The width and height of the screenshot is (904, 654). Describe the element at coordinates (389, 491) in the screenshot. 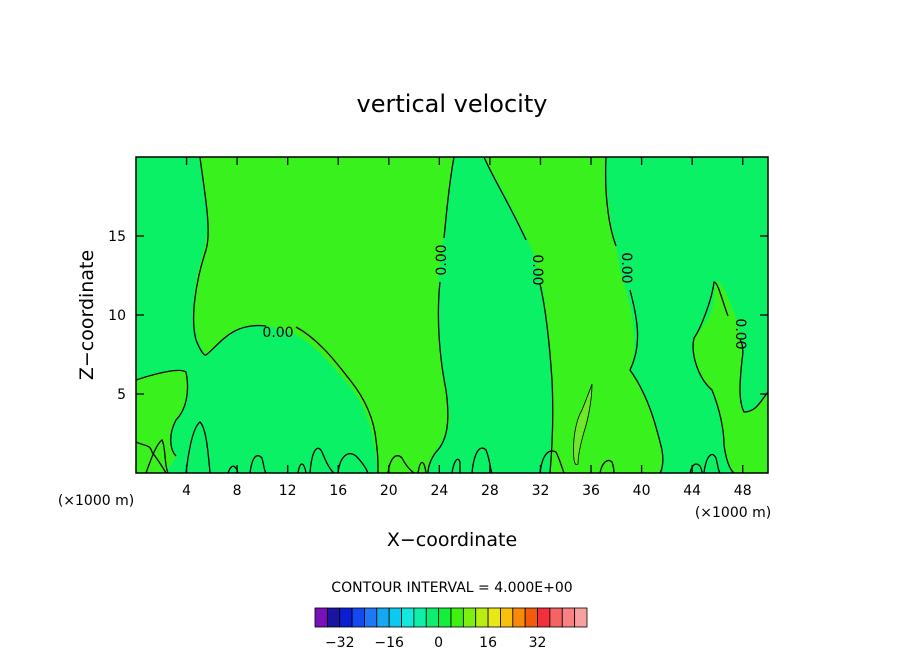

I see `x-tick-label: 20` at that location.